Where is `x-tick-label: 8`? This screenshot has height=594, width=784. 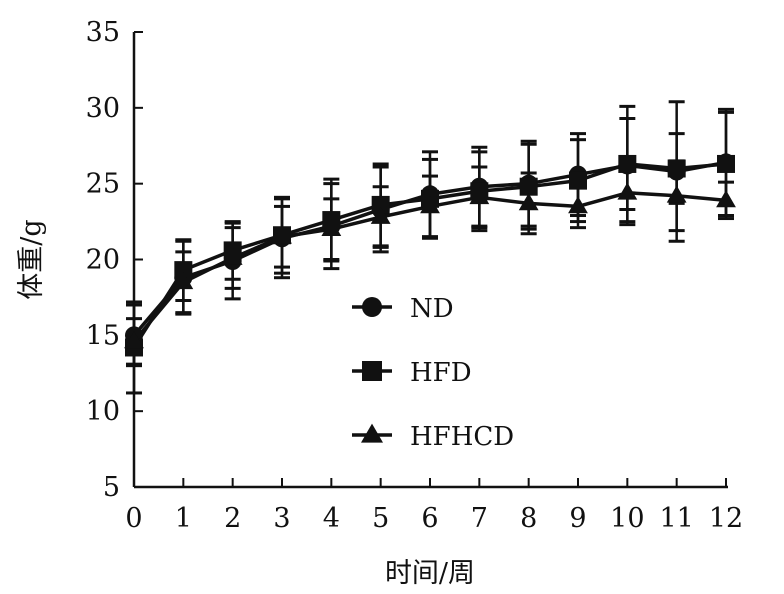
x-tick-label: 8 is located at coordinates (528, 518).